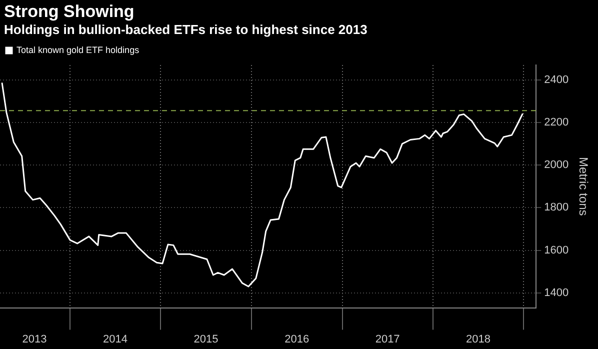 Image resolution: width=598 pixels, height=349 pixels. What do you see at coordinates (78, 49) in the screenshot?
I see `legend-label: Total known gold ETF holdings` at bounding box center [78, 49].